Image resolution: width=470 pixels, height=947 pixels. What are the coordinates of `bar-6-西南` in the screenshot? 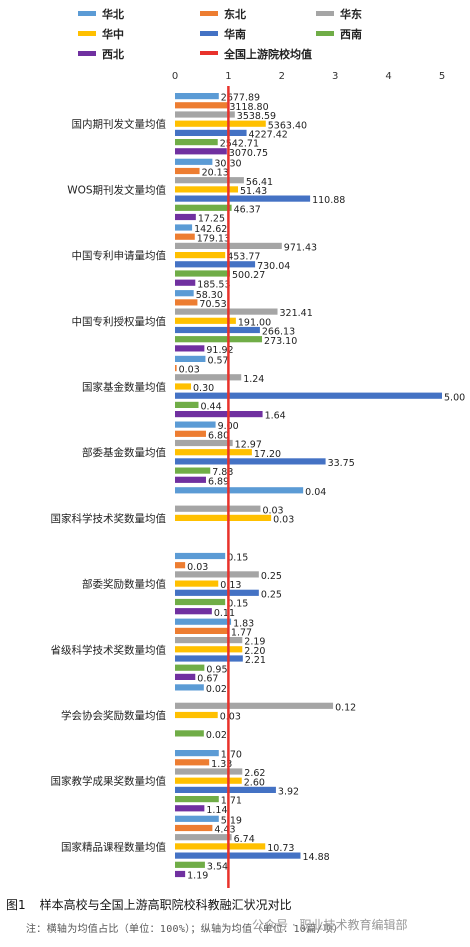 It's located at (193, 470).